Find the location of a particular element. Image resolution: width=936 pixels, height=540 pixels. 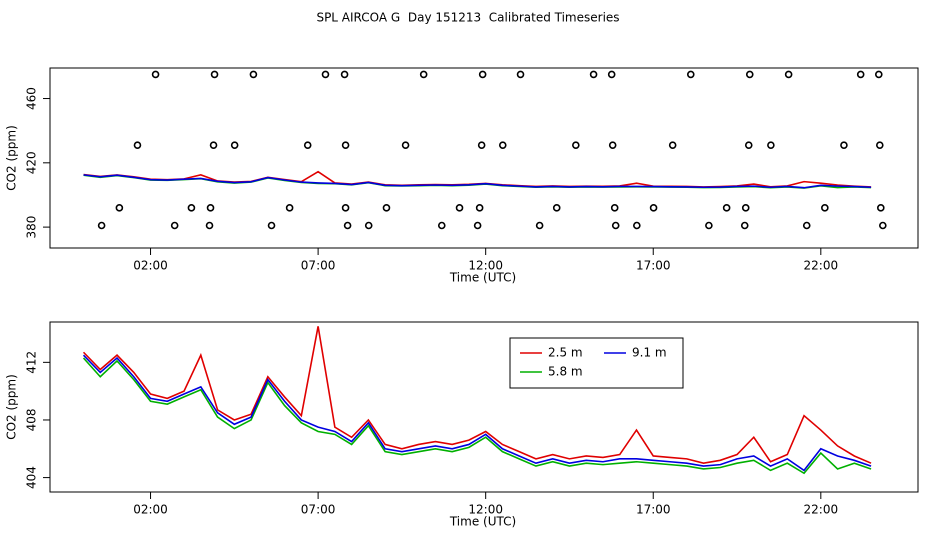

y-tick-label: 460 is located at coordinates (32, 98).